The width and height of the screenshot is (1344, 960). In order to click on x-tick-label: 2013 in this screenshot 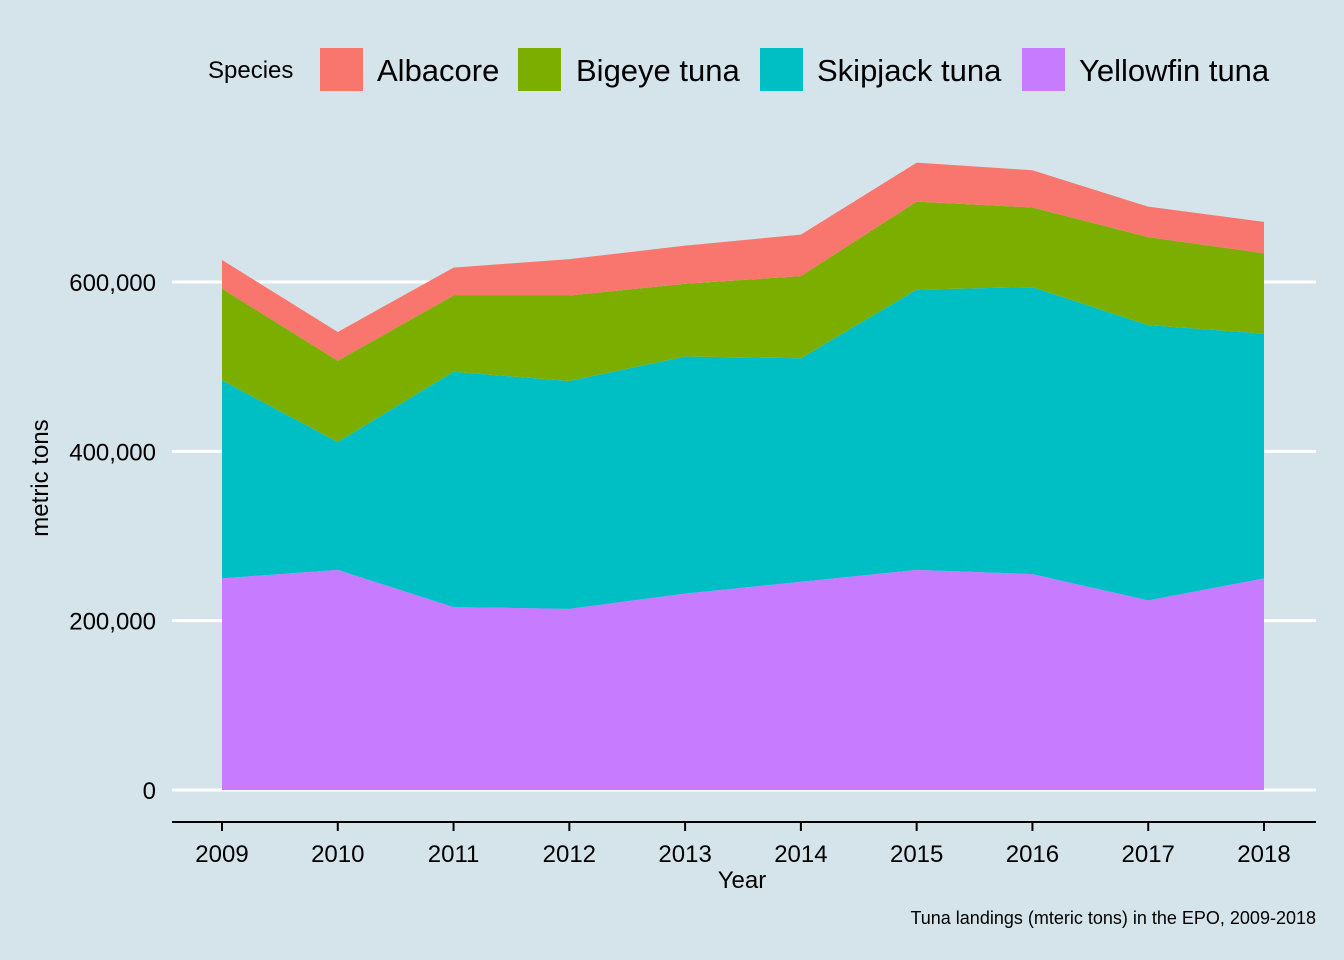, I will do `click(684, 854)`.